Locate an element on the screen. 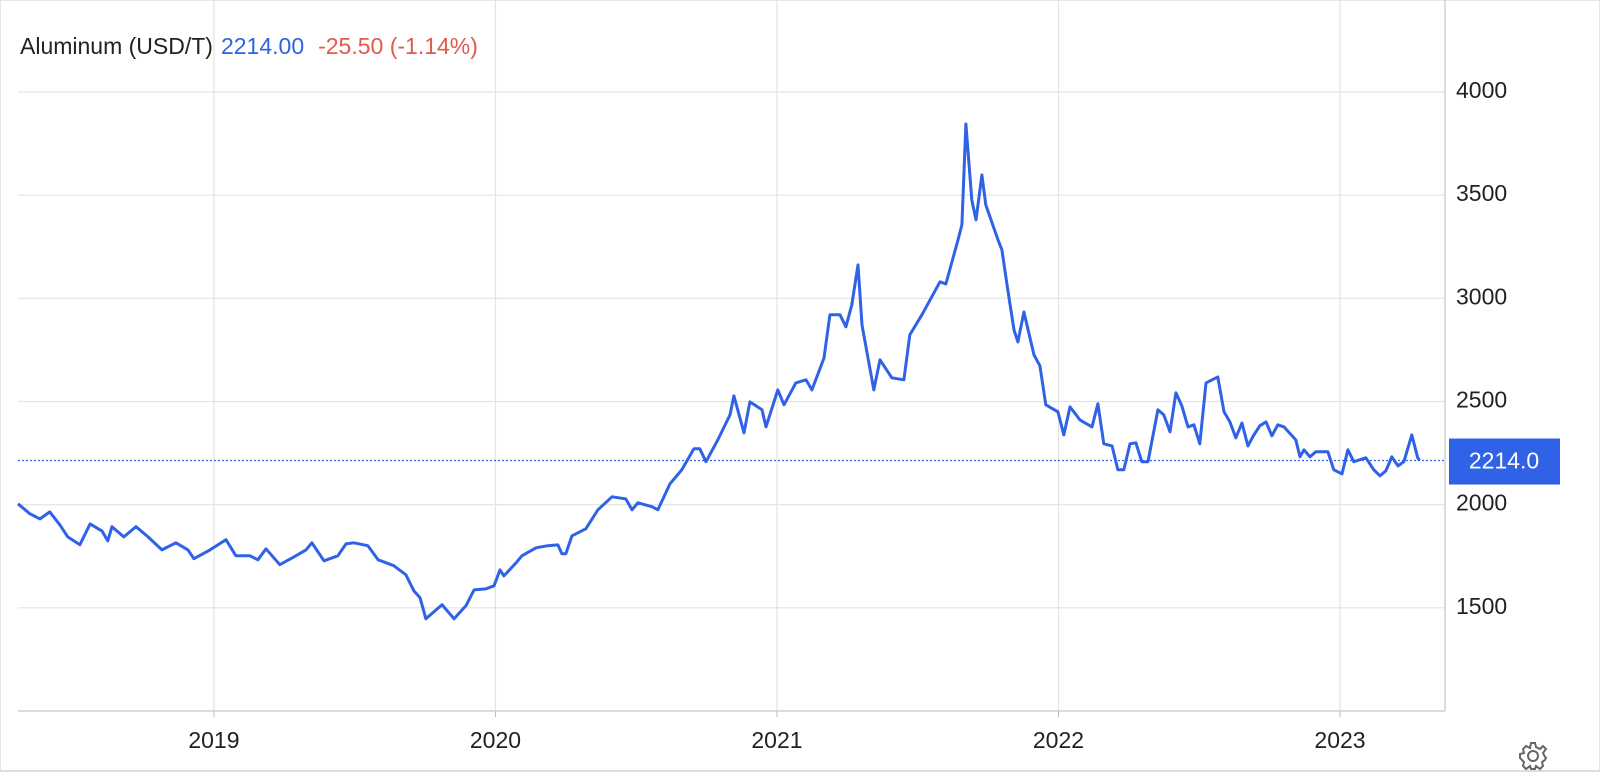 This screenshot has height=784, width=1600. y-tick-label: 4000 is located at coordinates (1481, 90).